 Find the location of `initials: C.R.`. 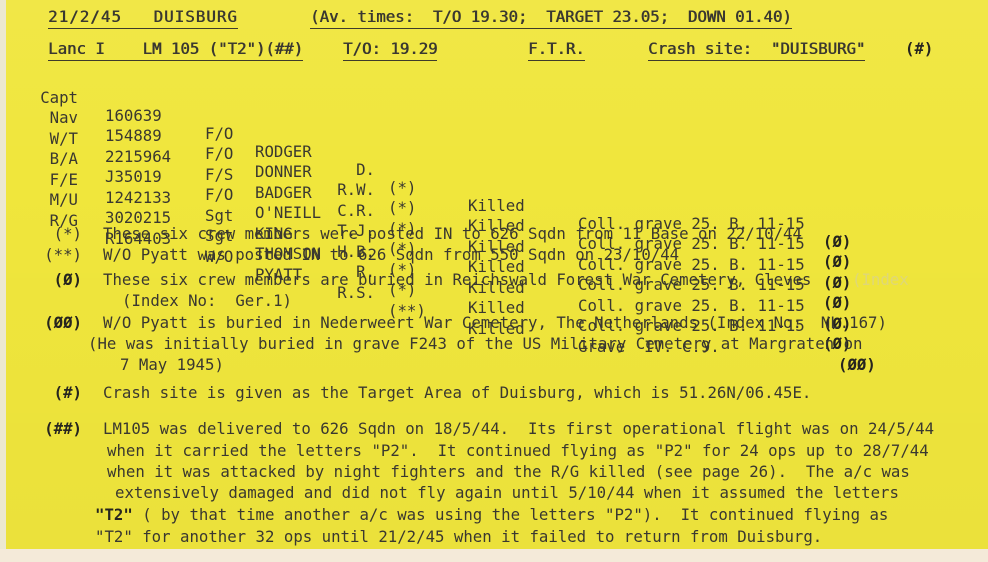

initials: C.R. is located at coordinates (356, 210).